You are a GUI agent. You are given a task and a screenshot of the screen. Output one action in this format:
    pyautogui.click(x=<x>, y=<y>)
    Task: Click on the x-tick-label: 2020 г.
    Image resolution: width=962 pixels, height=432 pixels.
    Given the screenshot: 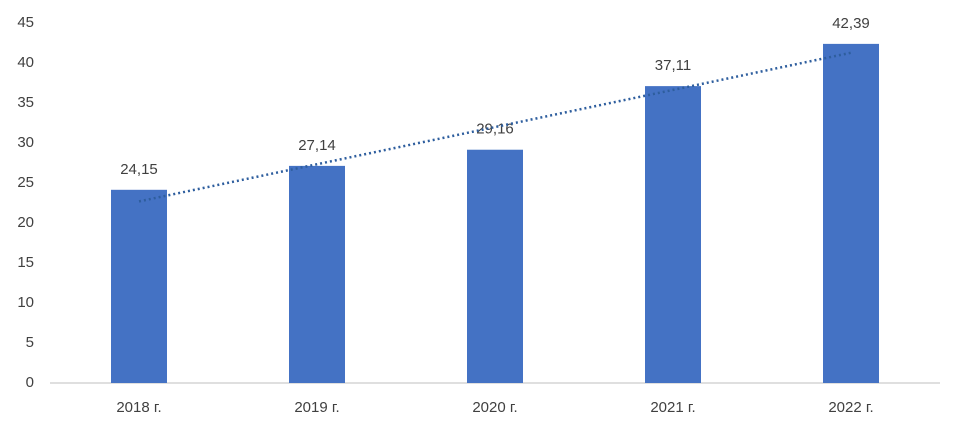 What is the action you would take?
    pyautogui.click(x=494, y=407)
    